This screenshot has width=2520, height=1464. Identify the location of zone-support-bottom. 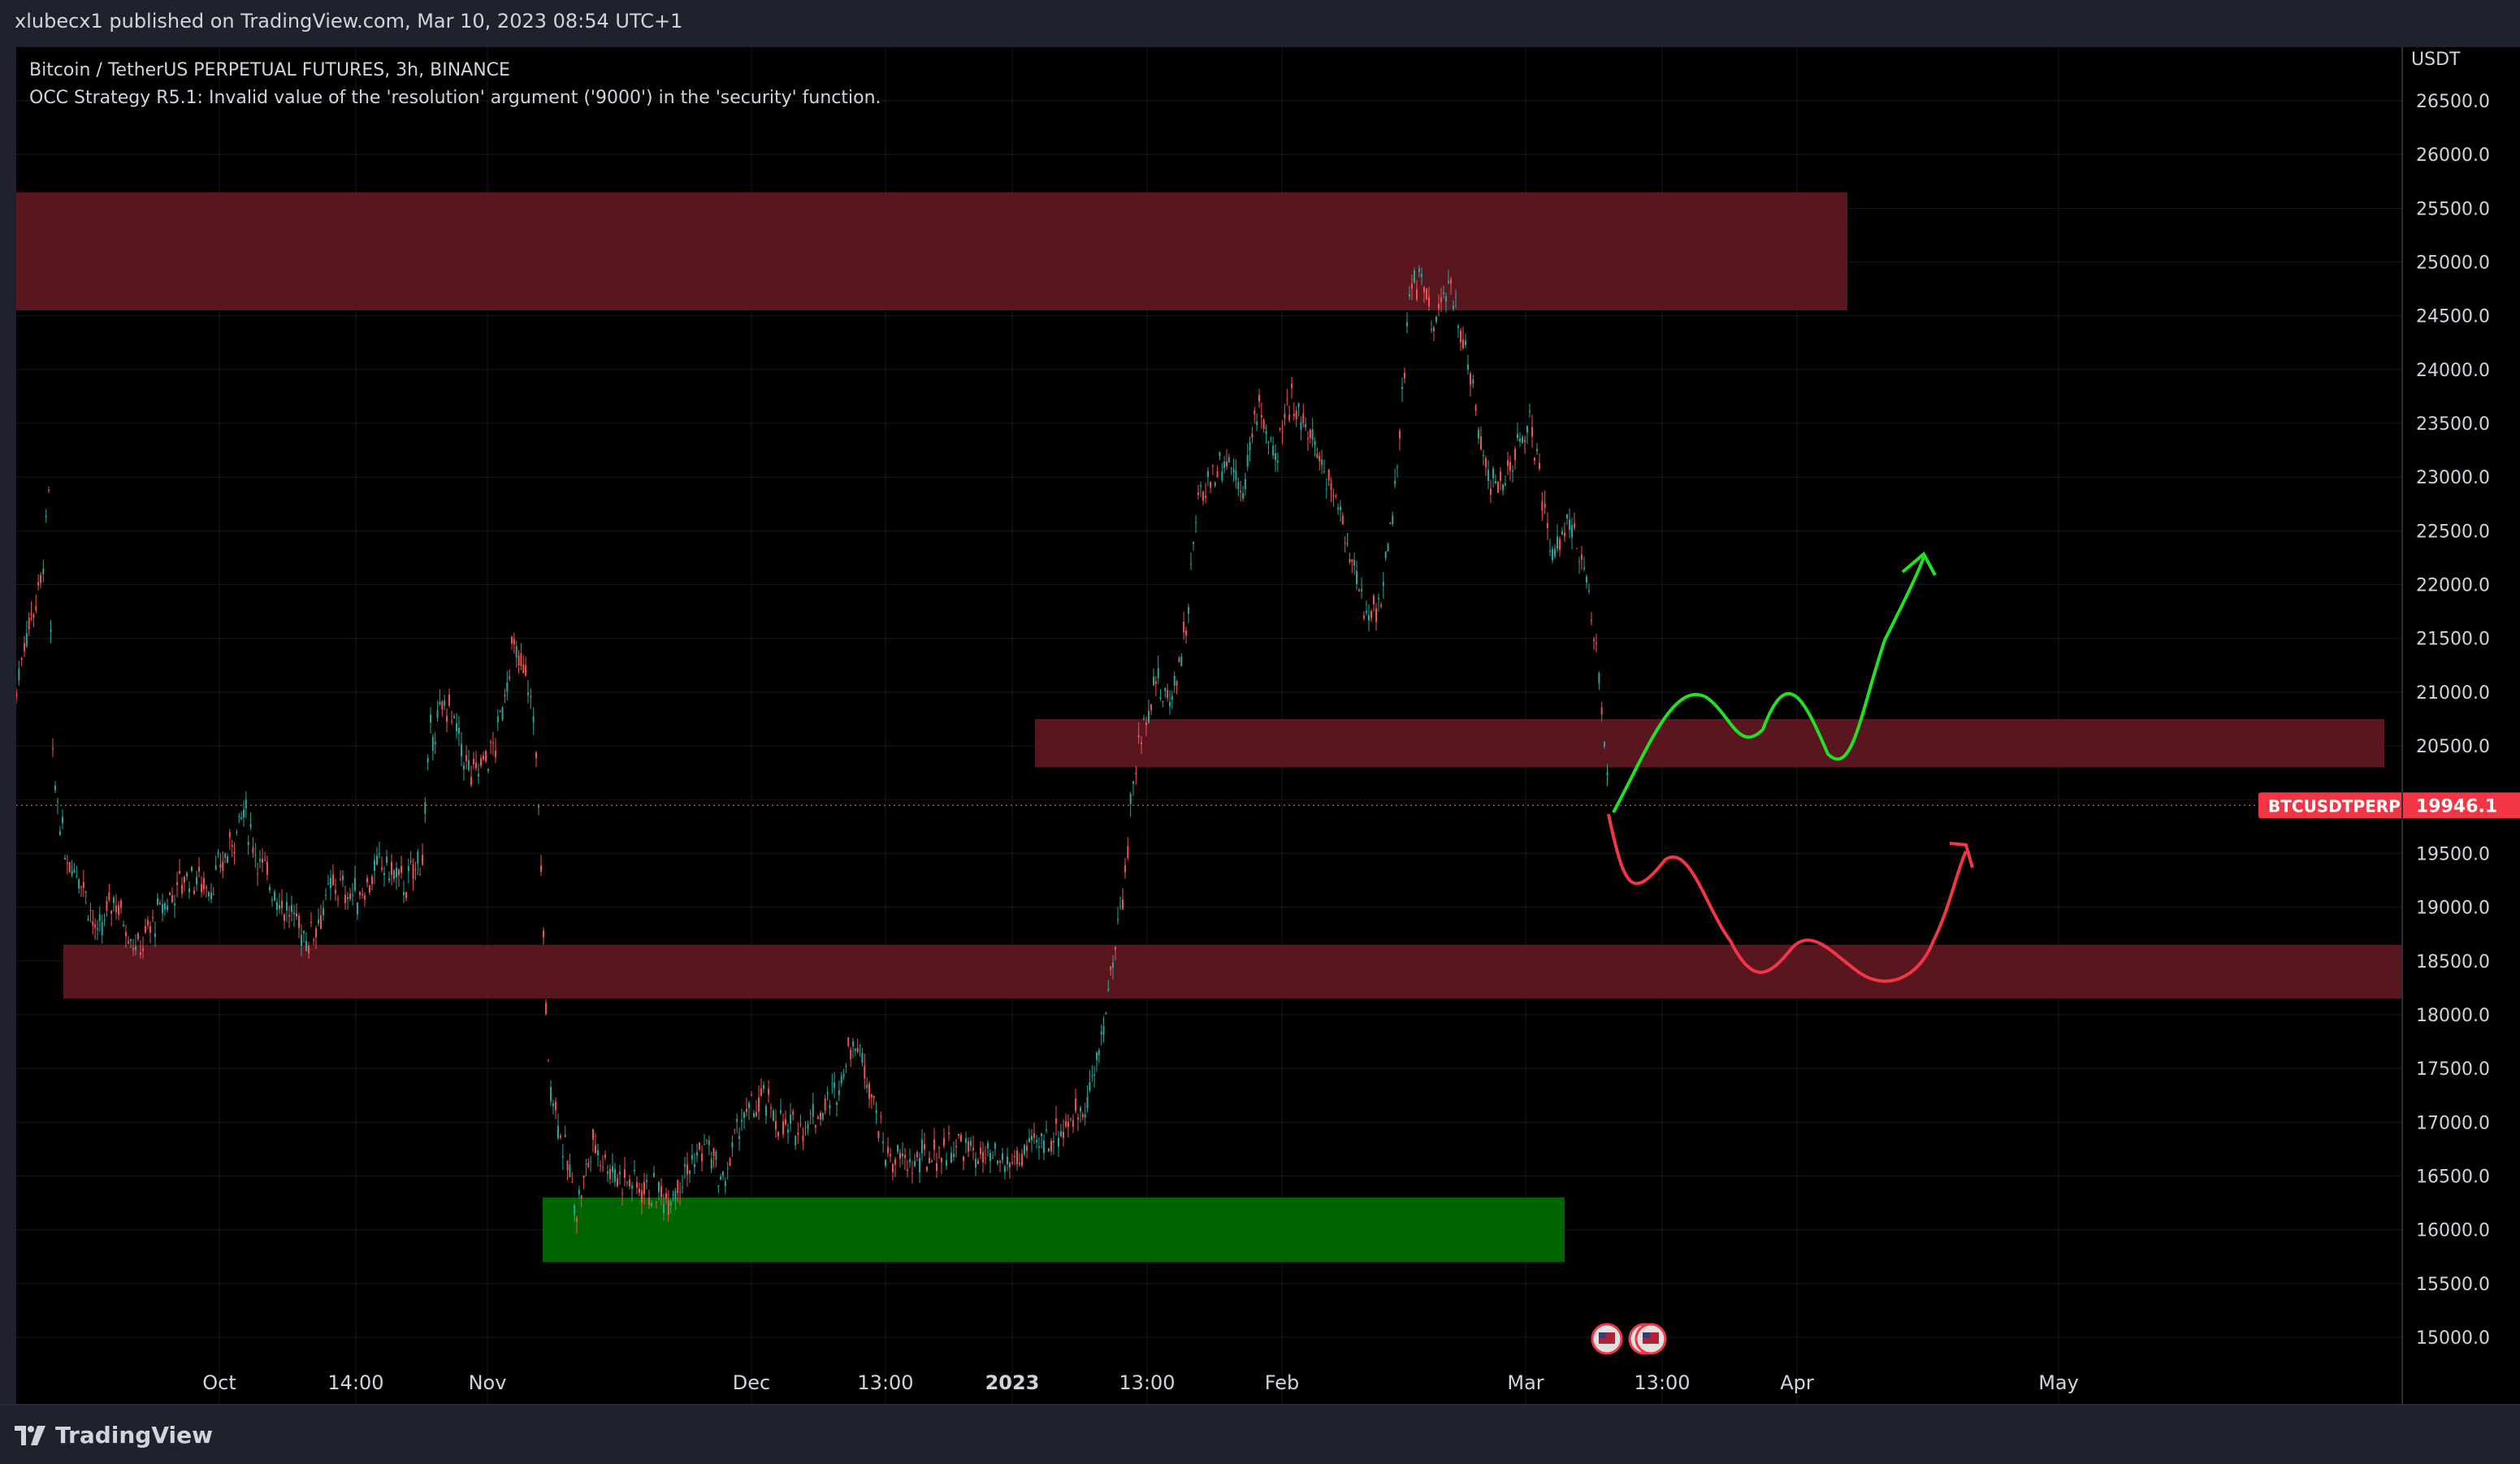
(1054, 1230).